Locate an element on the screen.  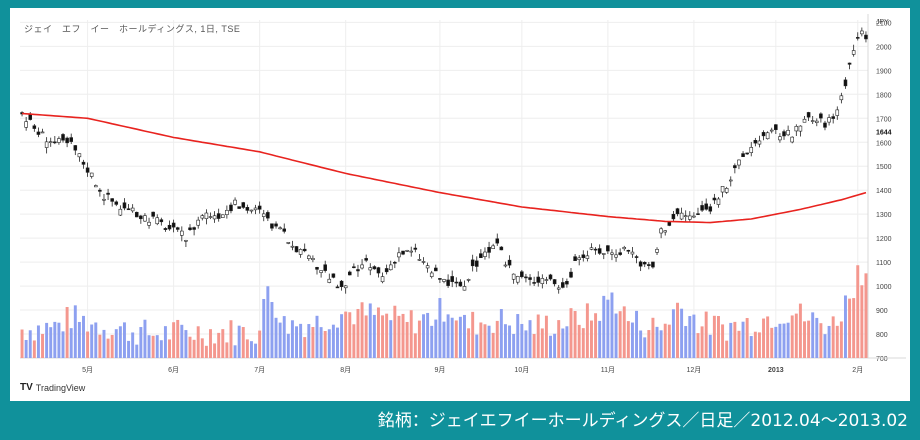
x-tick-label: 12月 is located at coordinates (693, 370).